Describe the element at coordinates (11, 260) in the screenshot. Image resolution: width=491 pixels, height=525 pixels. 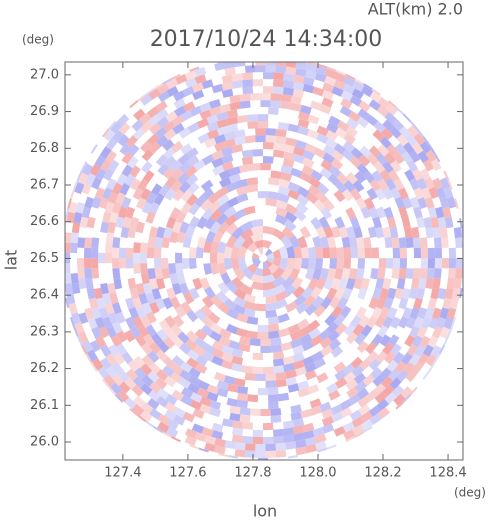
I see `y-axis-label: lat` at that location.